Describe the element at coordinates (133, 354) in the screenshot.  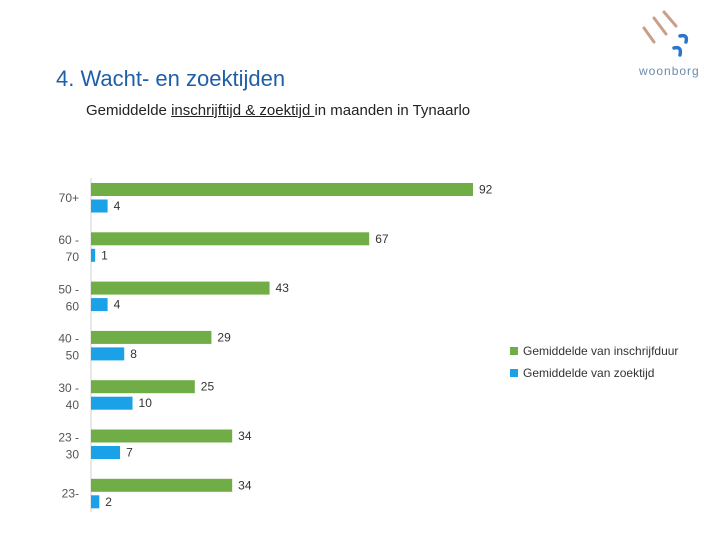
I see `data-label: 8` at that location.